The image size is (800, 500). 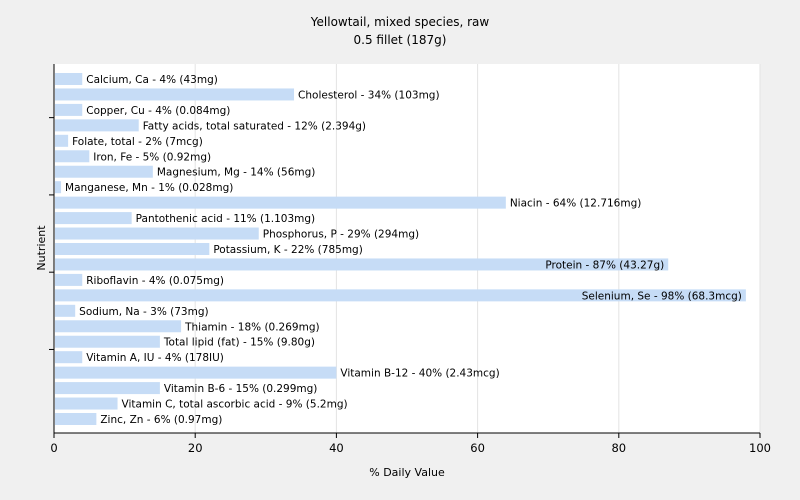 What do you see at coordinates (400, 40) in the screenshot?
I see `chart-subtitle: 0.5 fillet (187g)` at bounding box center [400, 40].